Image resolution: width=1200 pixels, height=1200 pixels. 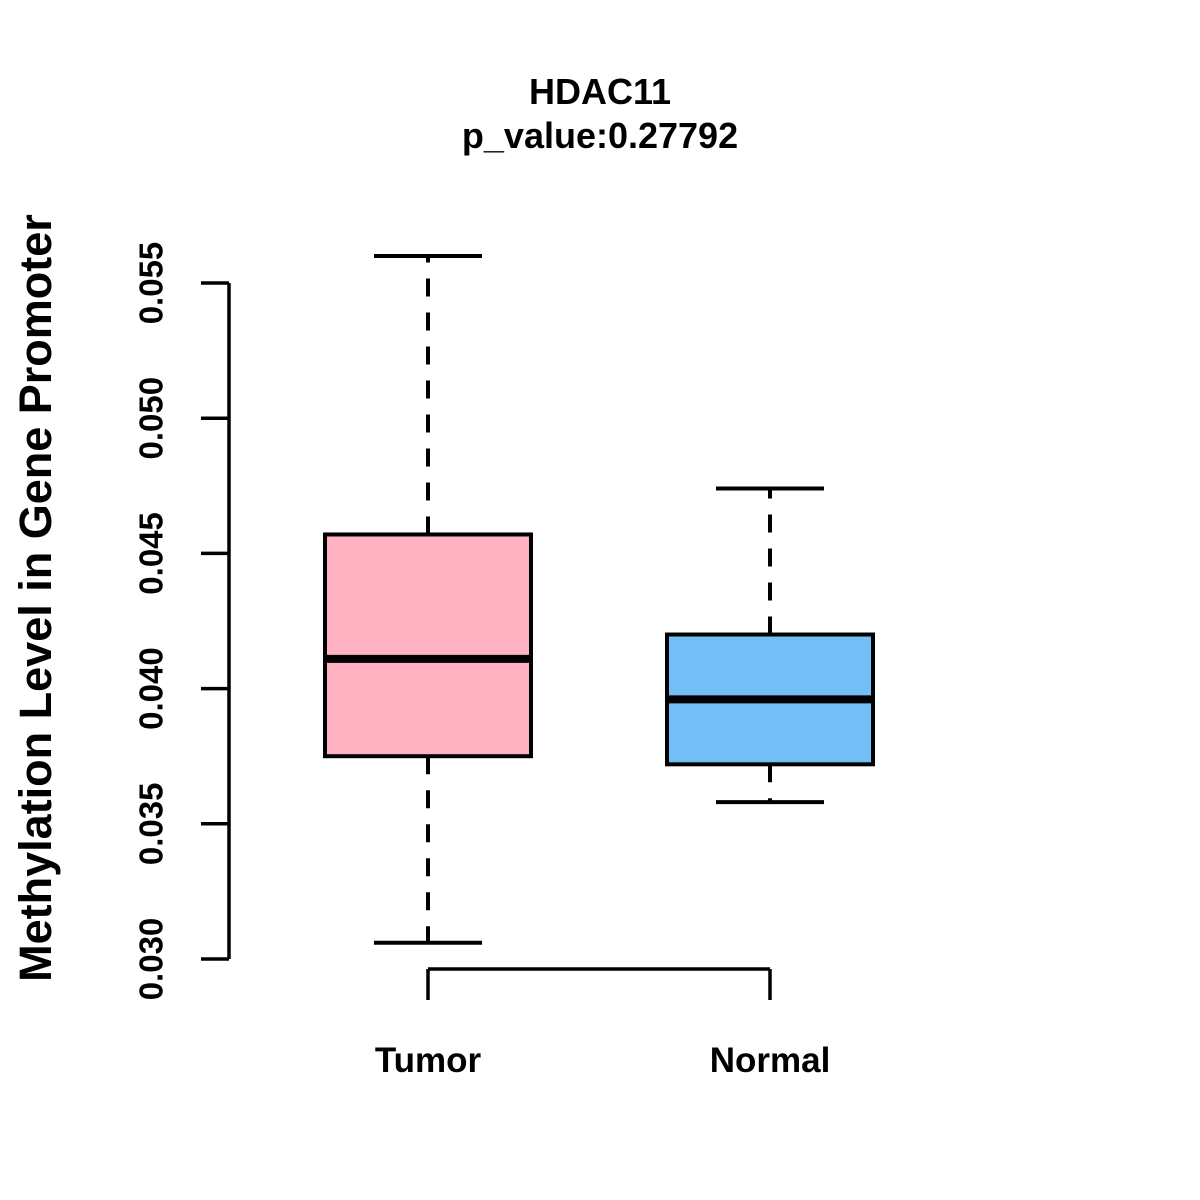 I want to click on x-category-label-normal: Normal, so click(x=770, y=1060).